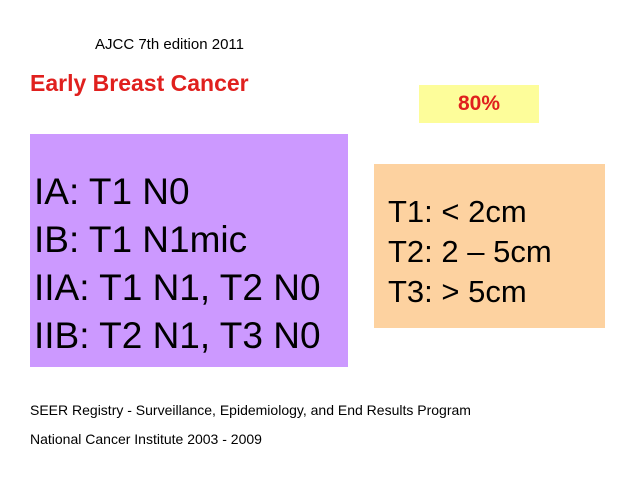 The height and width of the screenshot is (479, 638). What do you see at coordinates (169, 44) in the screenshot?
I see `edition-label: AJCC 7th edition 2011` at bounding box center [169, 44].